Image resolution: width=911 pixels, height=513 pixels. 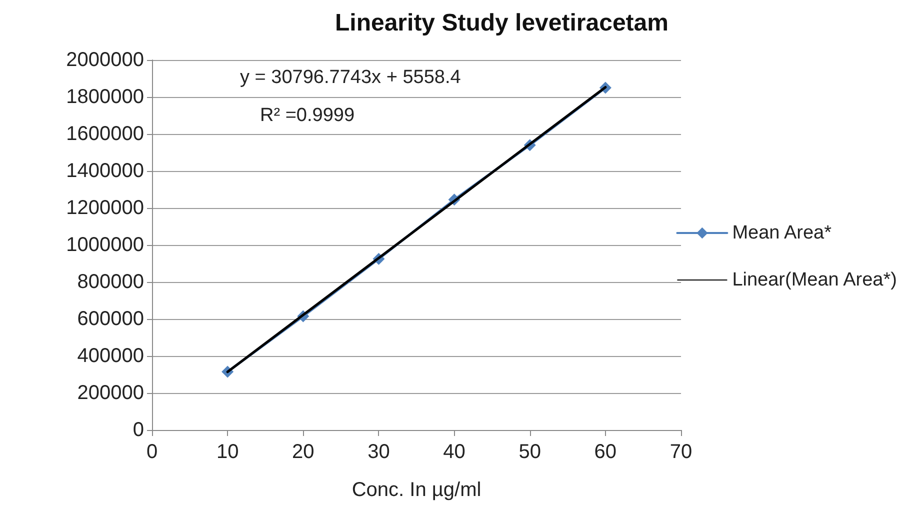 What do you see at coordinates (227, 452) in the screenshot?
I see `x-tick-label: 10` at bounding box center [227, 452].